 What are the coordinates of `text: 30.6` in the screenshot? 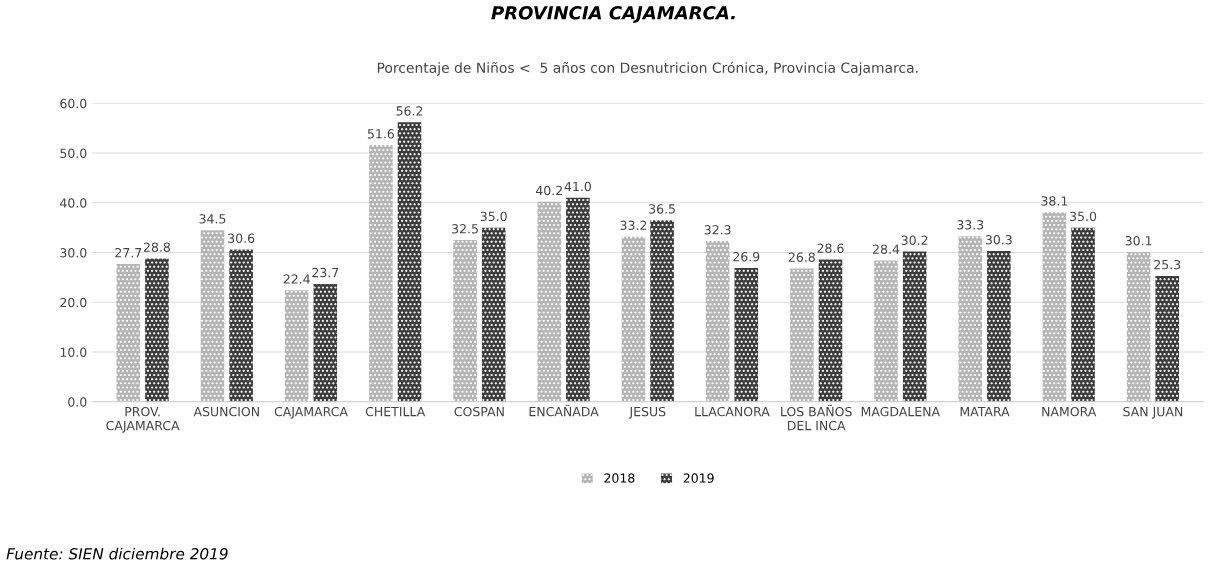 It's located at (241, 238).